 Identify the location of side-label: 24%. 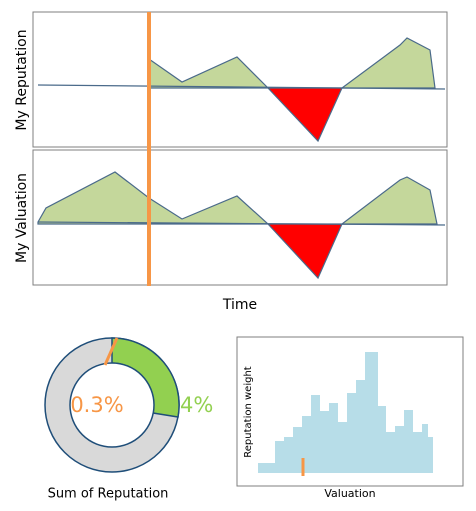
(190, 405).